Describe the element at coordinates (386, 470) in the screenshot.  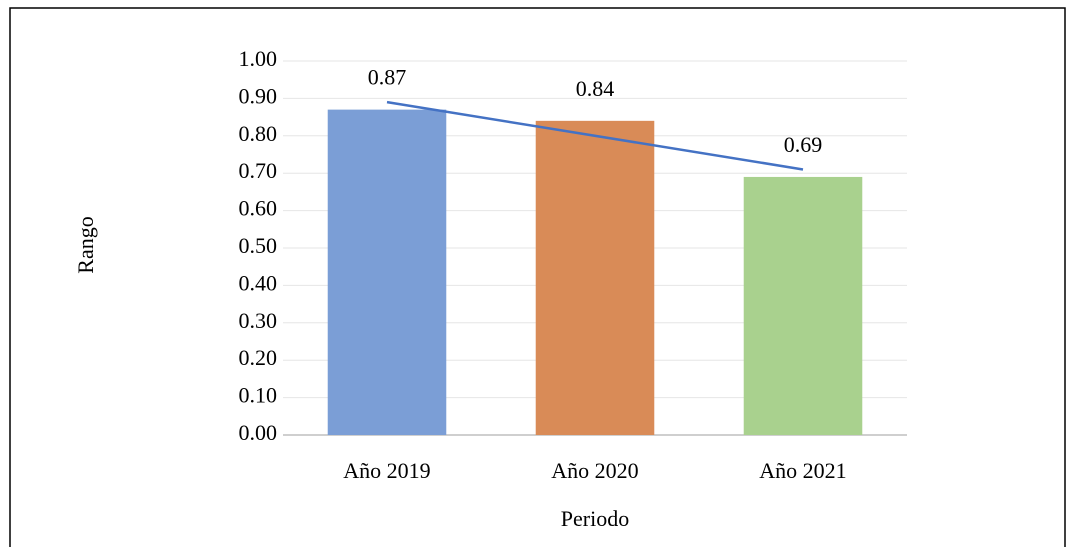
I see `x-tick-label: Año 2019` at that location.